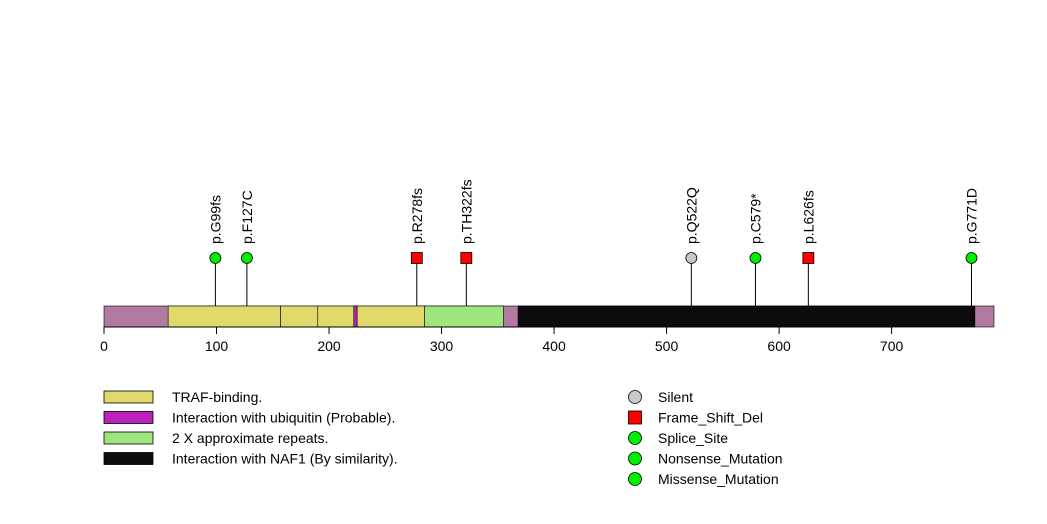 This screenshot has height=524, width=1047. Describe the element at coordinates (808, 217) in the screenshot. I see `mutation-label-6: p.L626fs` at that location.